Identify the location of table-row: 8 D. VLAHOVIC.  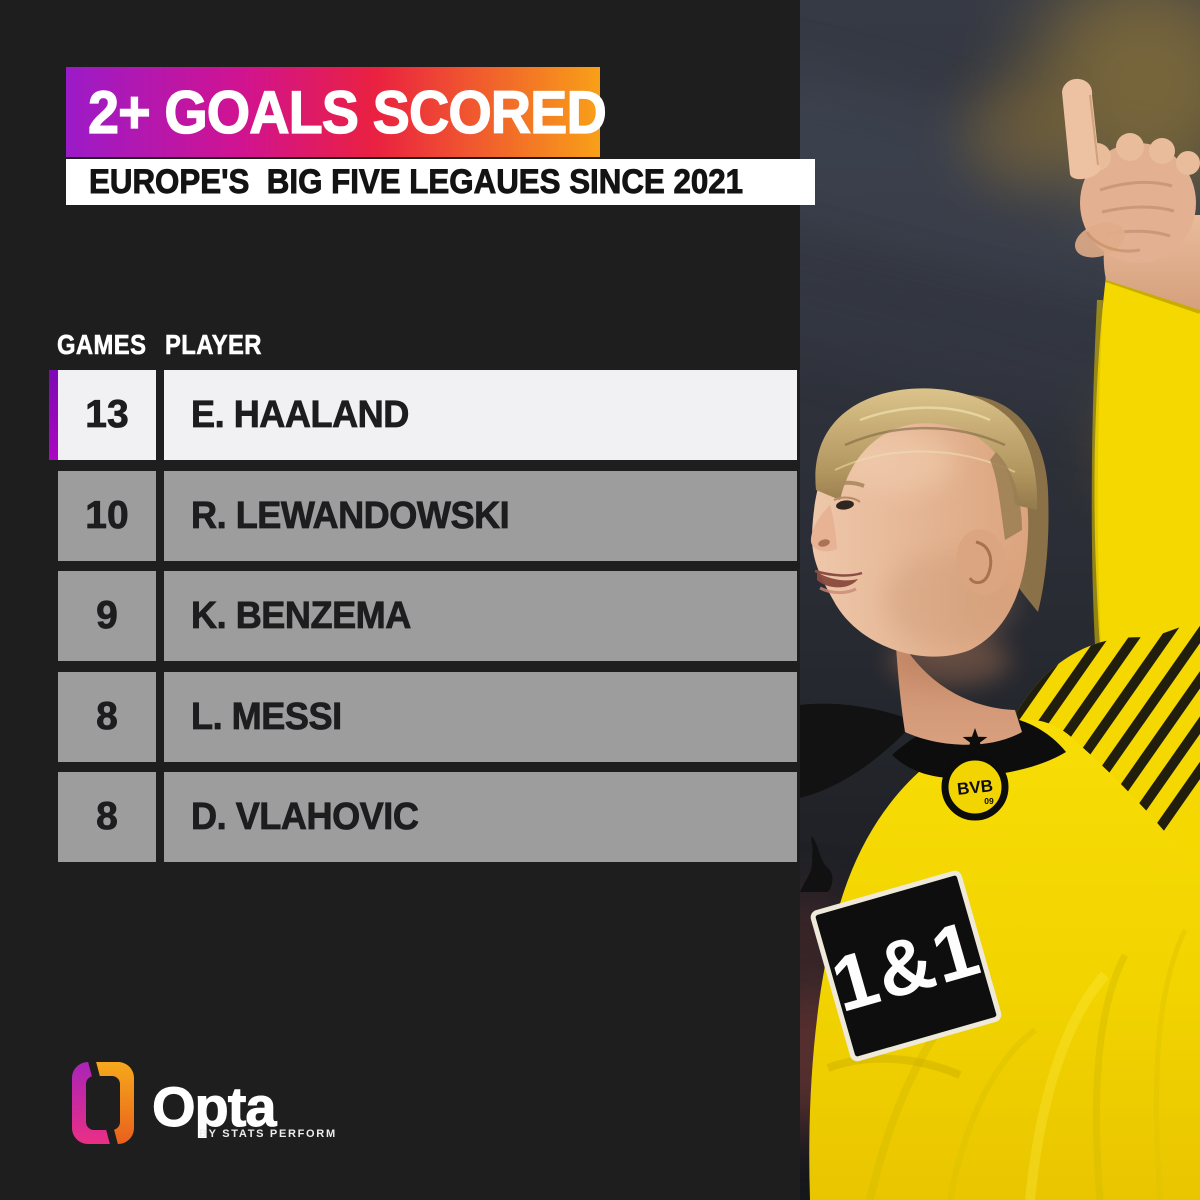
(400, 817).